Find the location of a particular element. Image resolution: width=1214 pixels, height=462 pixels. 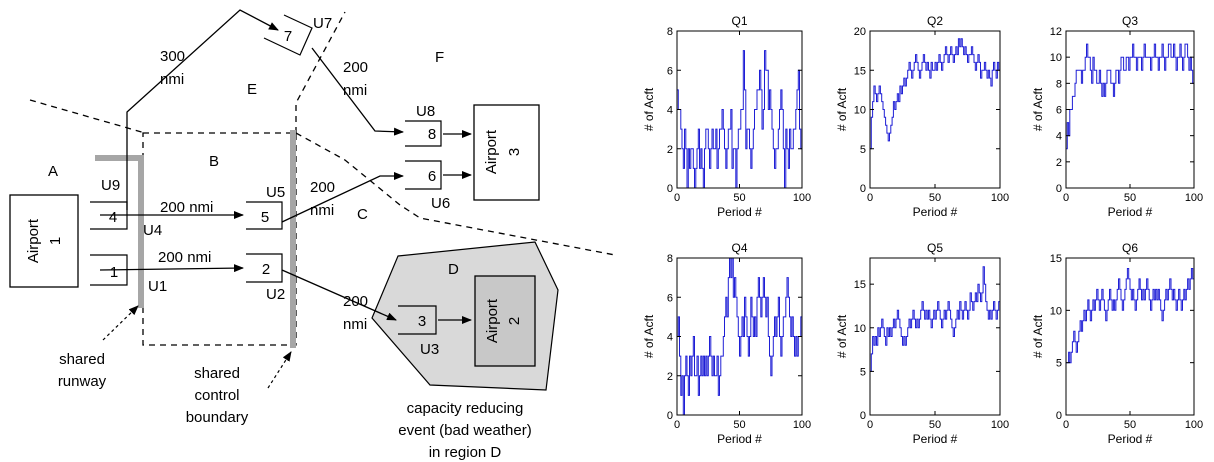

event-line-1: capacity reducing is located at coordinates (465, 408).